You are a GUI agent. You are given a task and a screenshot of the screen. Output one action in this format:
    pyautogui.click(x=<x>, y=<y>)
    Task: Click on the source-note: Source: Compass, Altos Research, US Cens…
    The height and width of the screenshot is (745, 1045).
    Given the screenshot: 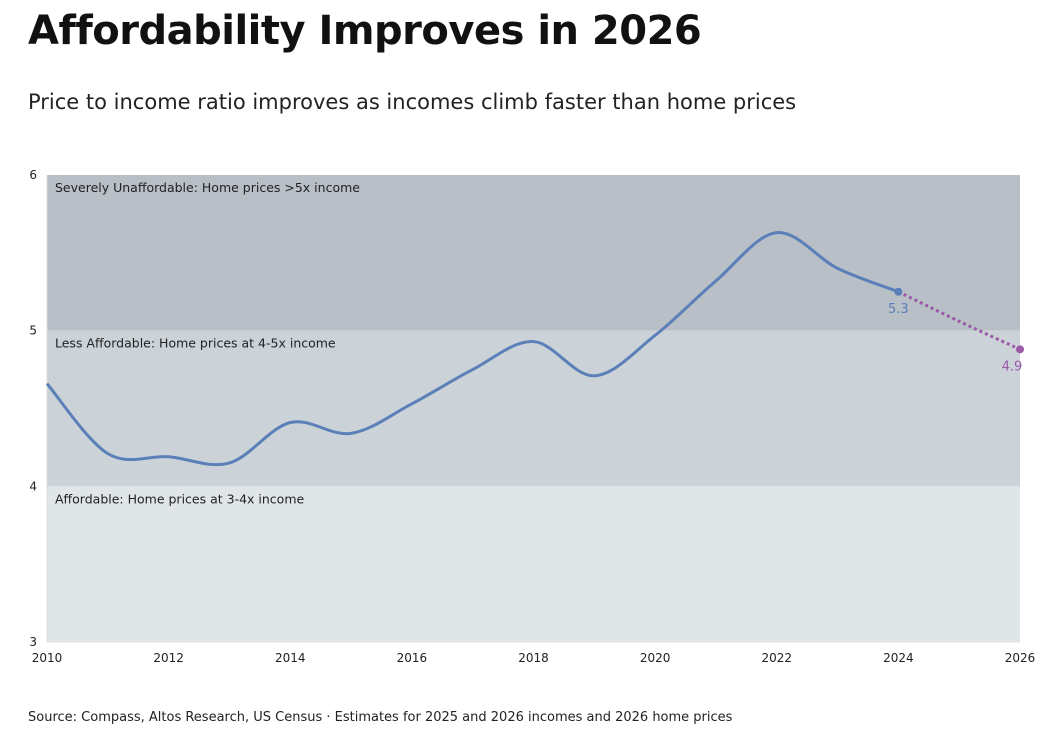 What is the action you would take?
    pyautogui.click(x=380, y=717)
    